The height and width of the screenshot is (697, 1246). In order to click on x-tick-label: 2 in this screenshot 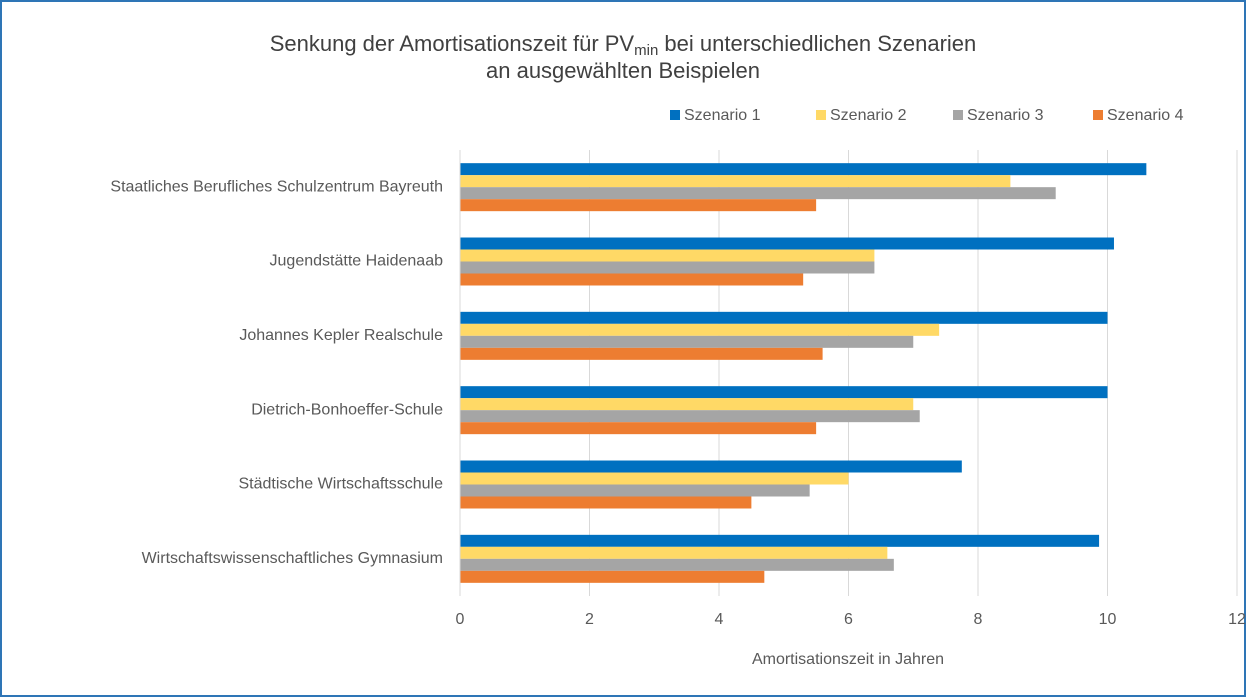, I will do `click(589, 619)`.